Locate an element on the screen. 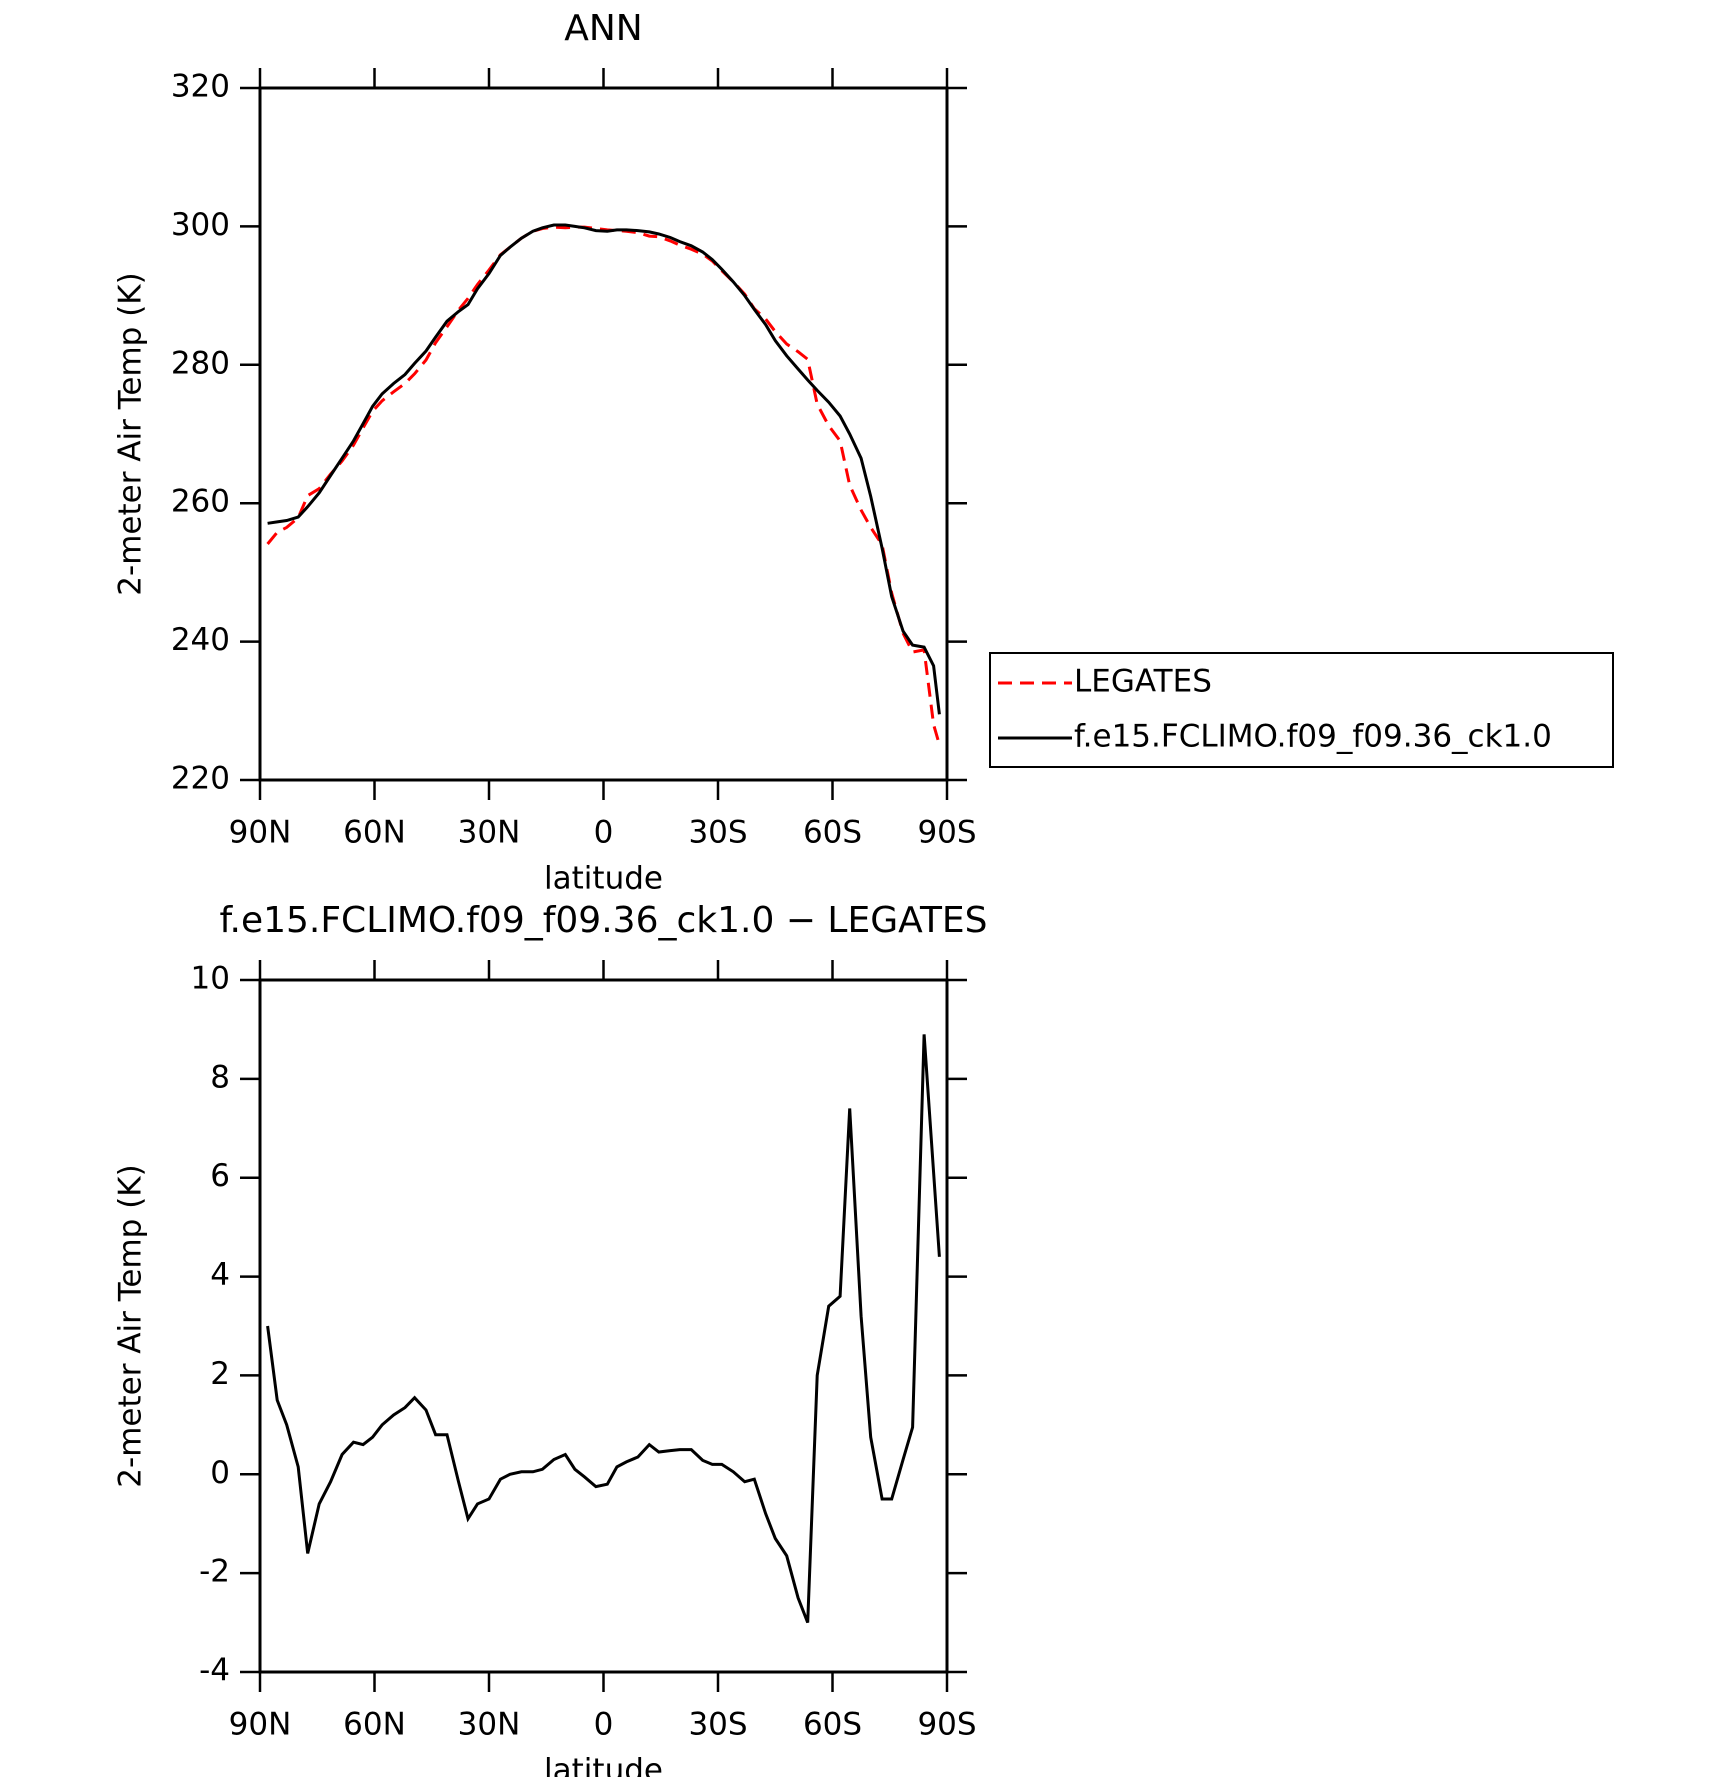  y-tick-label: 220 is located at coordinates (200, 779).